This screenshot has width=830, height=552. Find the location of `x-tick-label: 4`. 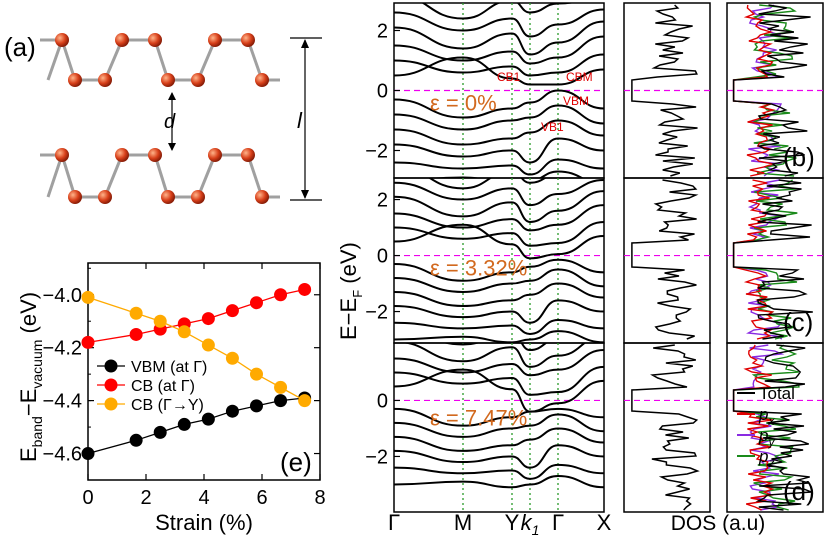

x-tick-label: 4 is located at coordinates (203, 498).